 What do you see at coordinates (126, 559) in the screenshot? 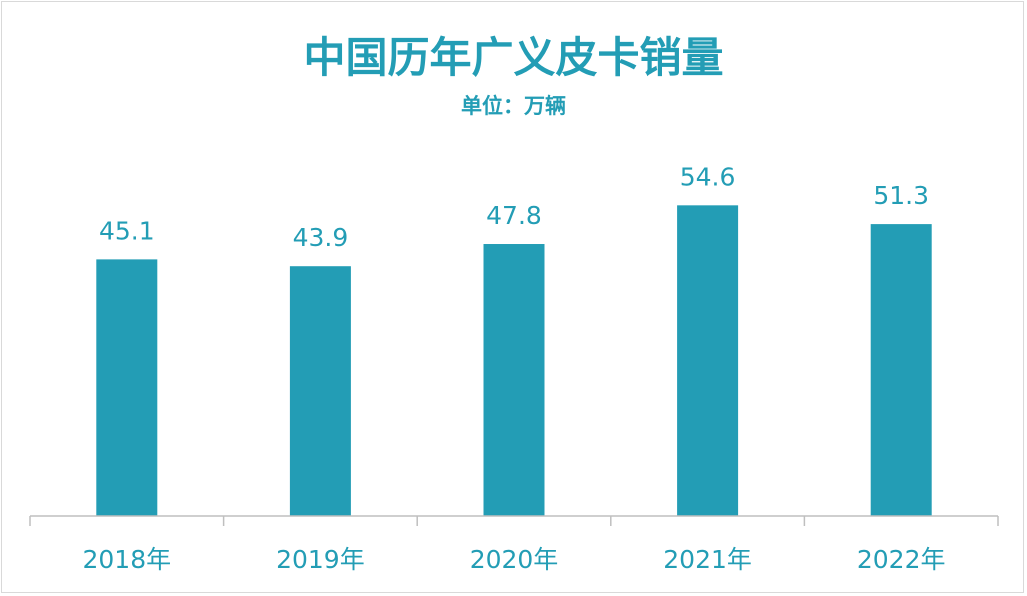
I see `x-tick-label: 2018年` at bounding box center [126, 559].